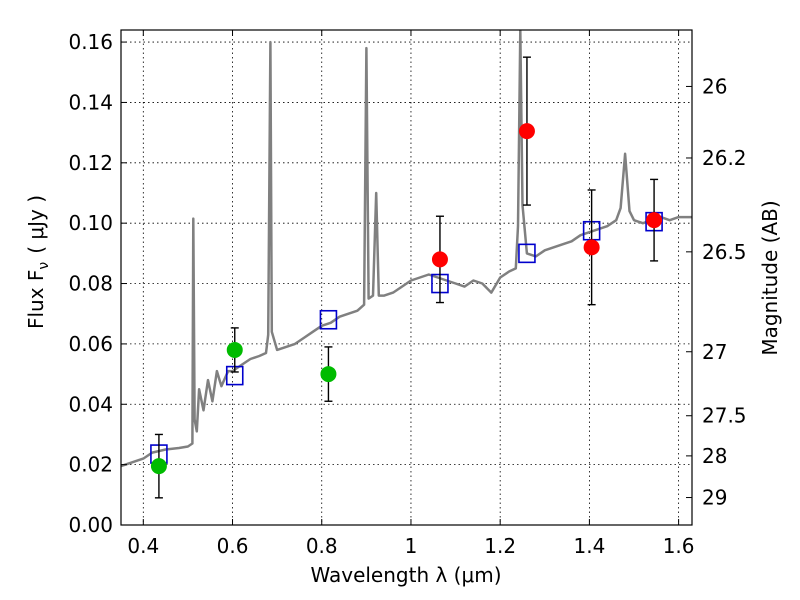 This screenshot has height=600, width=800. Describe the element at coordinates (724, 252) in the screenshot. I see `y2-tick-label: 26.5` at that location.